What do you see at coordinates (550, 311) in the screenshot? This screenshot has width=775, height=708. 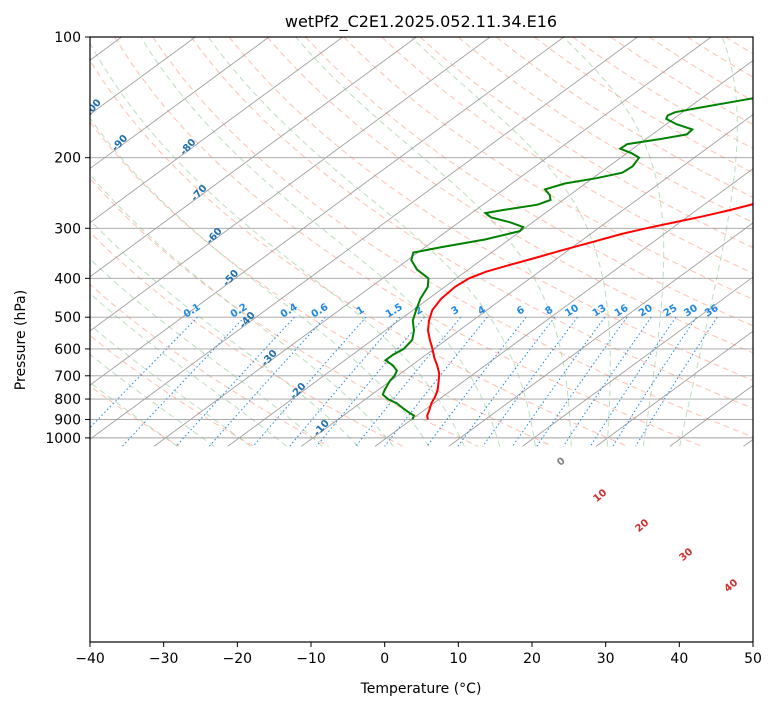 I see `mixing-ratio-label: 8` at bounding box center [550, 311].